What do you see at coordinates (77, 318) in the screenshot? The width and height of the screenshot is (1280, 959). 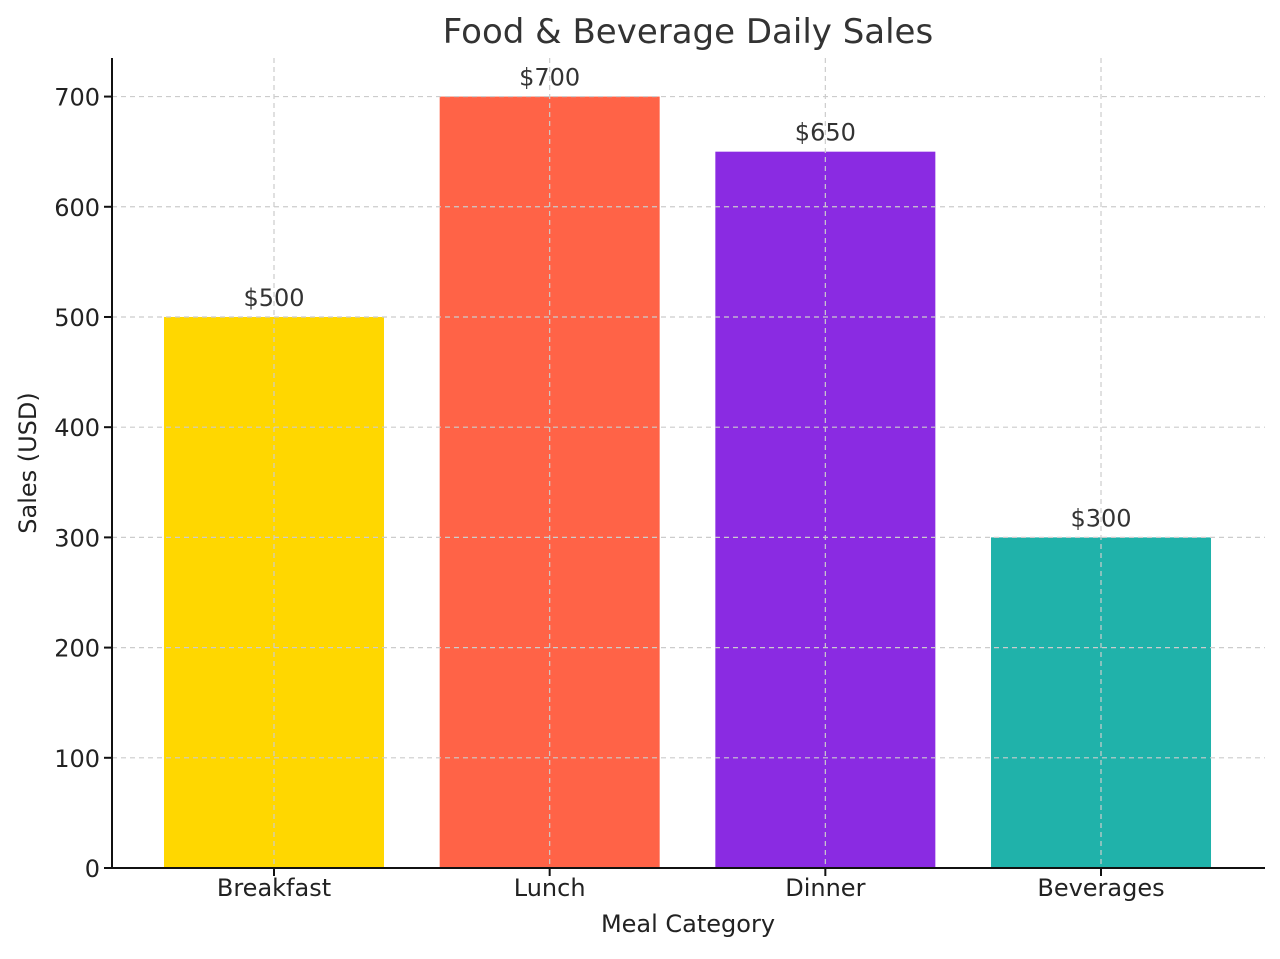 I see `y-tick-label: 500` at bounding box center [77, 318].